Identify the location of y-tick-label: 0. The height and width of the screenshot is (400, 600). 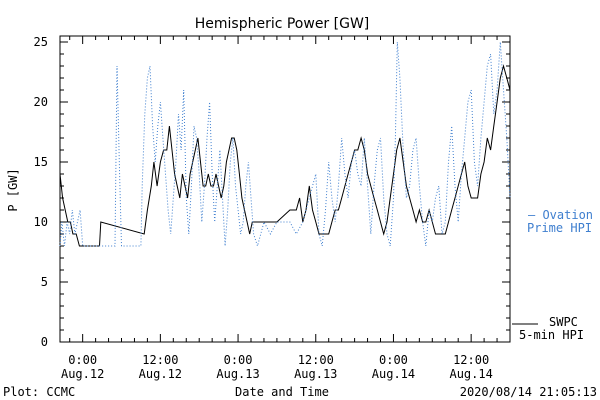
(44, 342).